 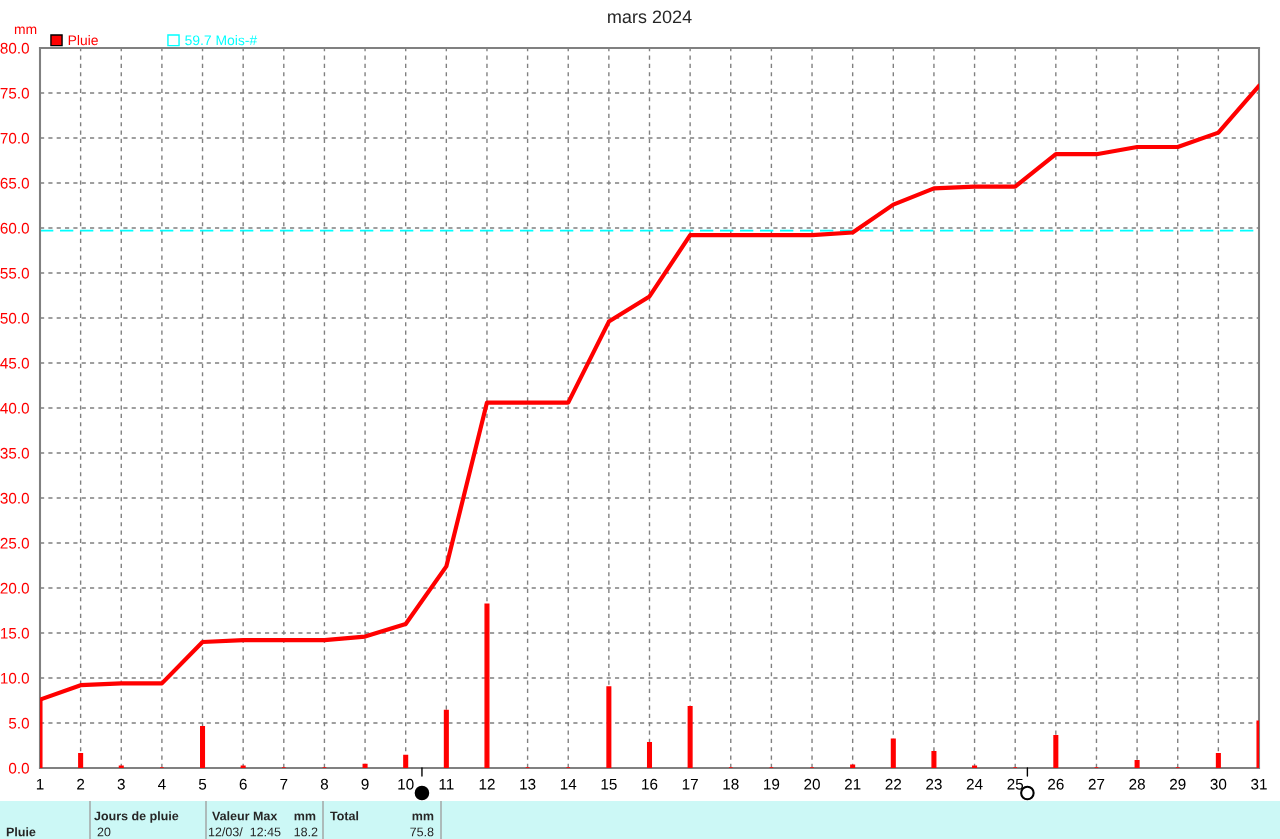 What do you see at coordinates (245, 816) in the screenshot?
I see `text: Valeur Max` at bounding box center [245, 816].